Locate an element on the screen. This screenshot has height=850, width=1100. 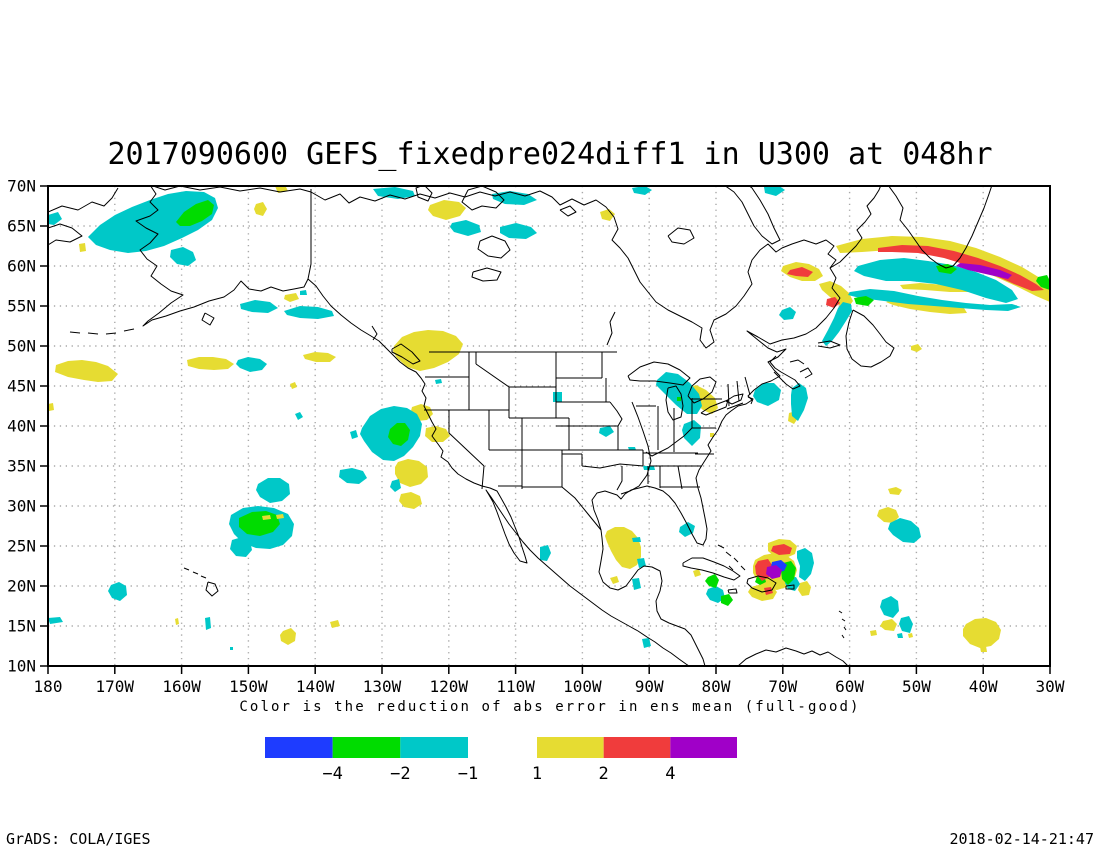
lon-label: 140W is located at coordinates (315, 686).